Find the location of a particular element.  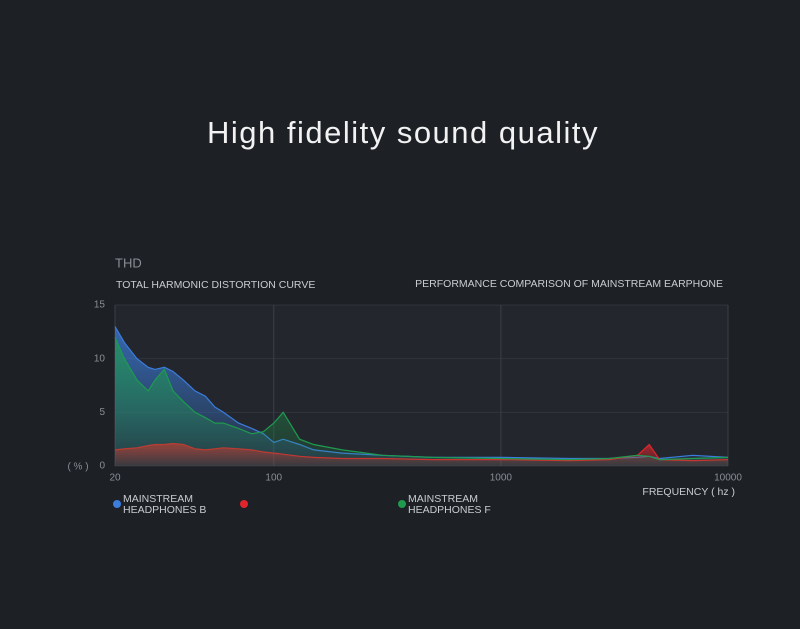

x-tick-label: 10000 is located at coordinates (728, 478).